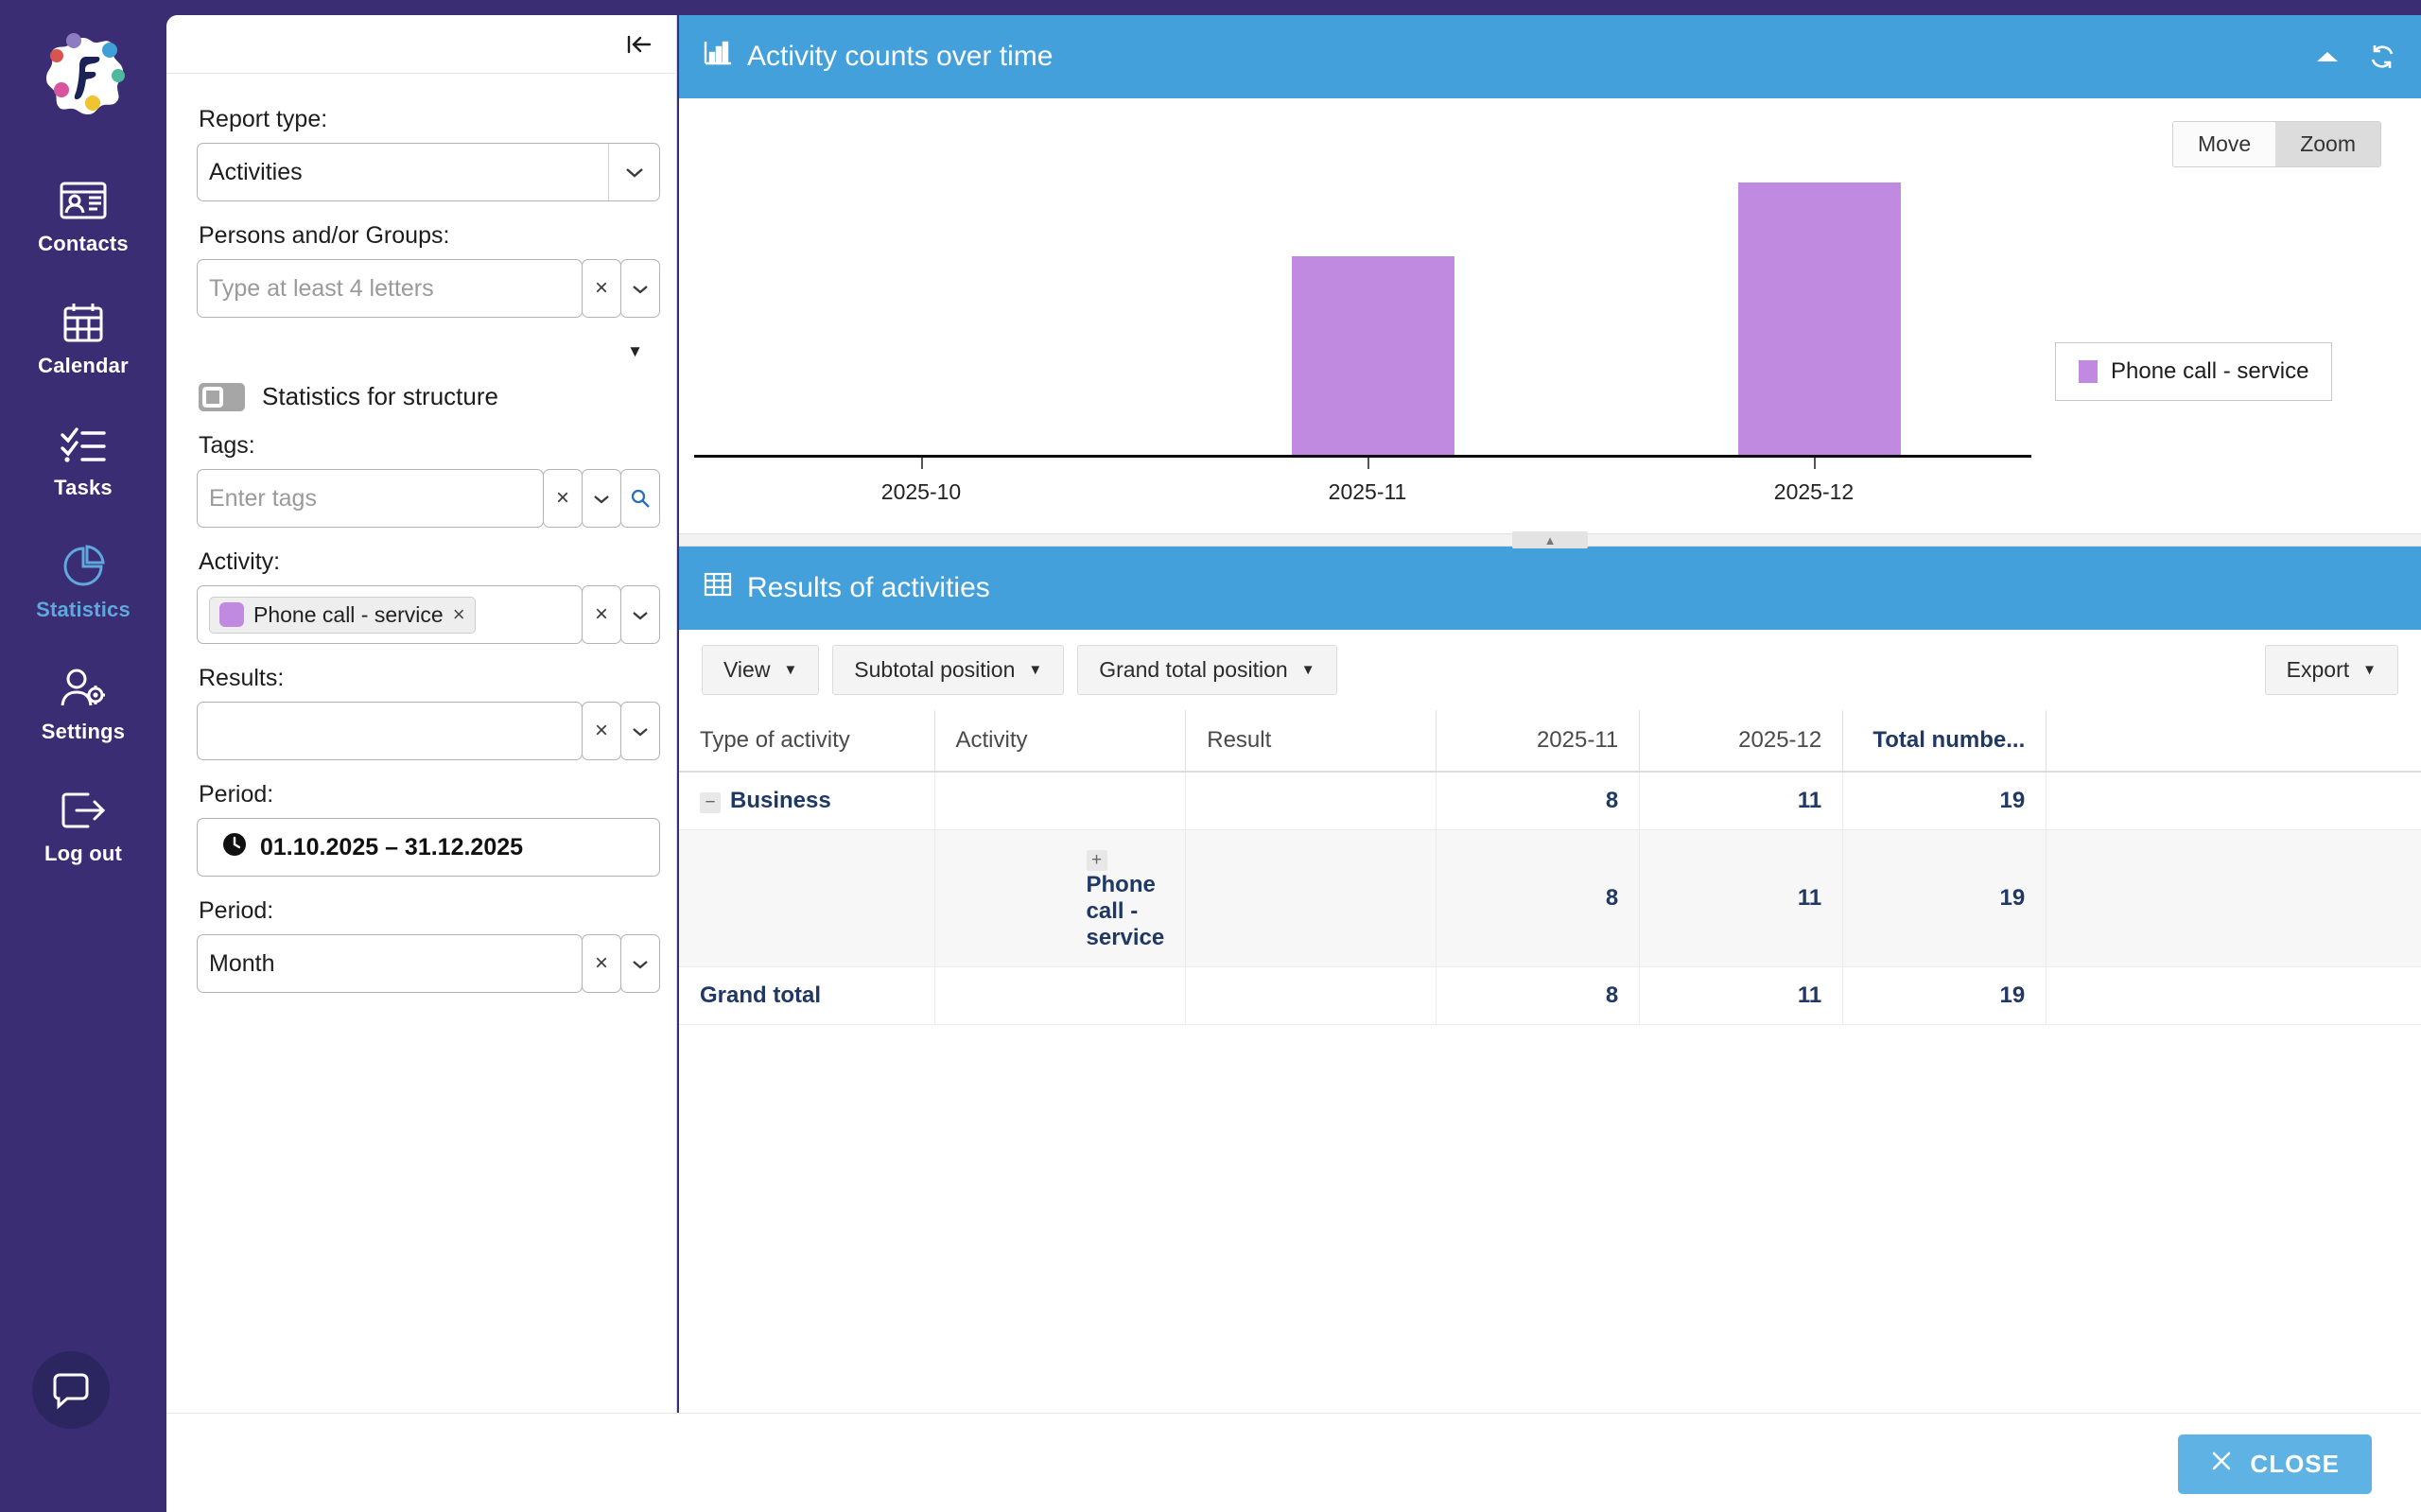  What do you see at coordinates (83, 323) in the screenshot?
I see `calendar-icon` at bounding box center [83, 323].